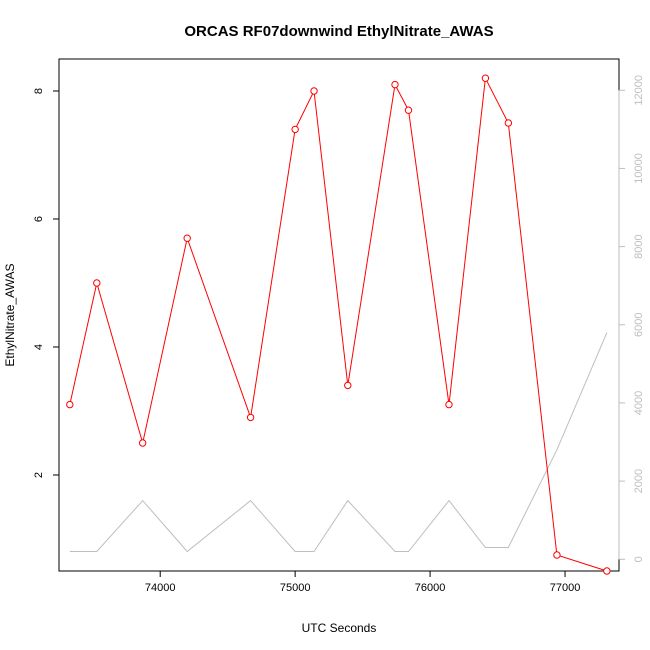  I want to click on y-tick-label: 2, so click(39, 475).